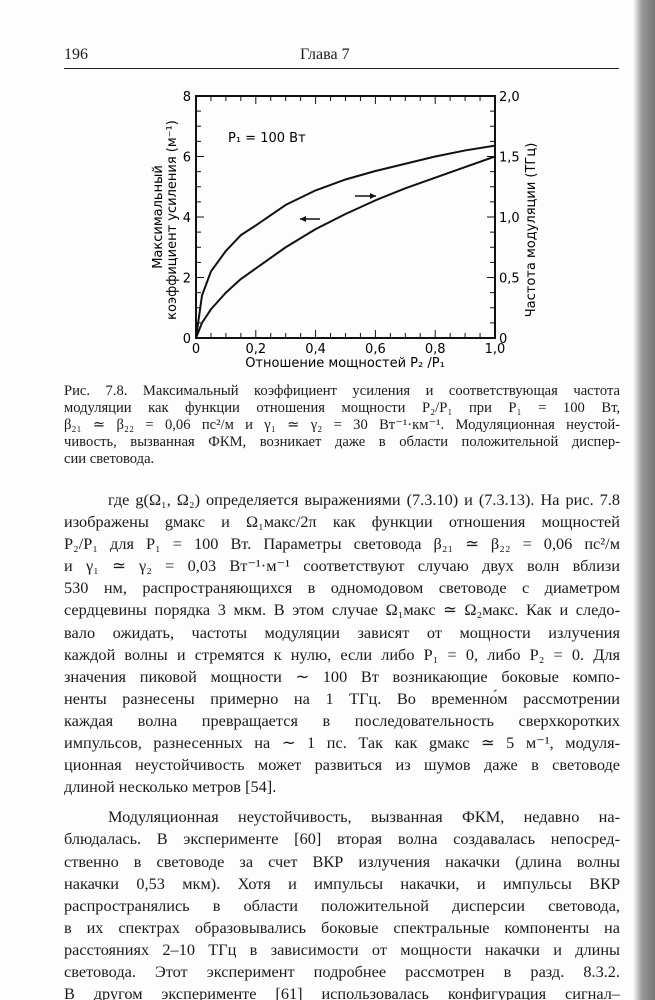 The height and width of the screenshot is (1000, 655). What do you see at coordinates (196, 349) in the screenshot?
I see `x-tick-label: 0` at bounding box center [196, 349].